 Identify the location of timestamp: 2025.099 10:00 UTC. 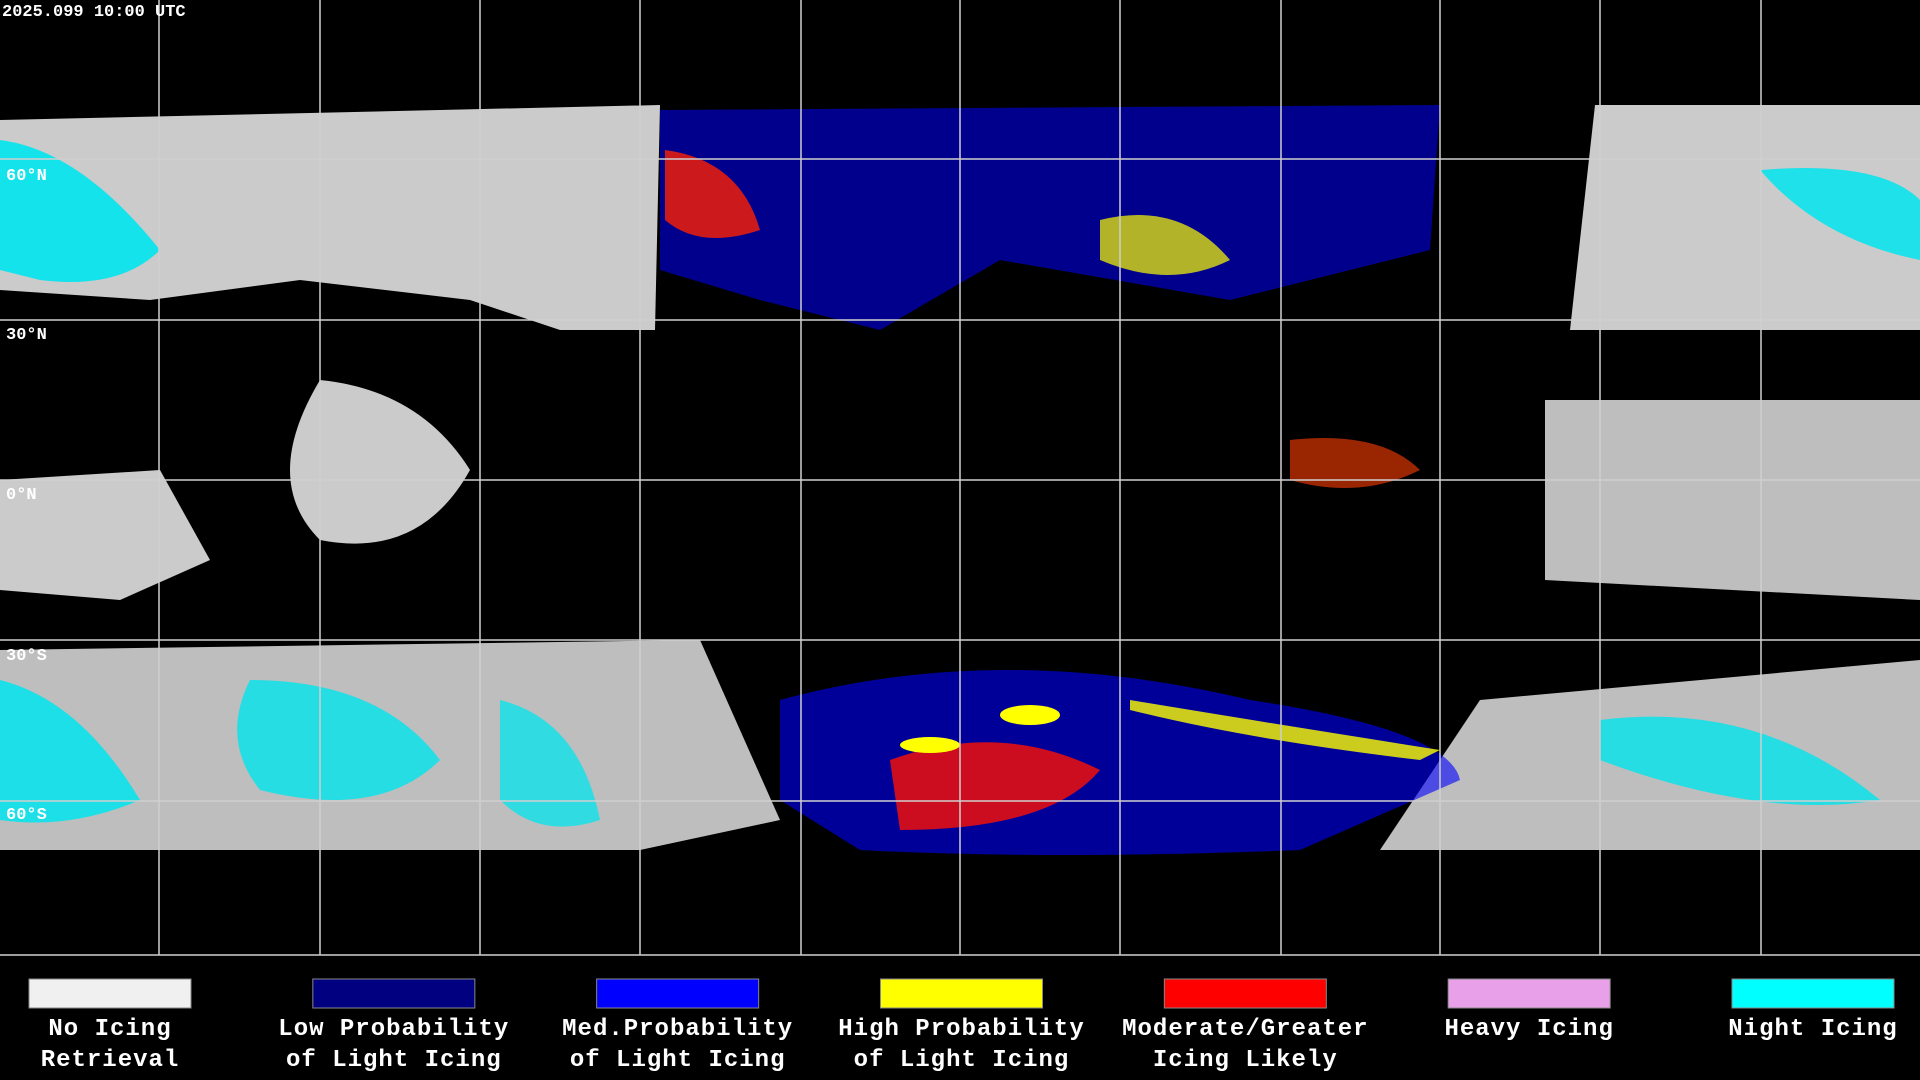
(94, 12).